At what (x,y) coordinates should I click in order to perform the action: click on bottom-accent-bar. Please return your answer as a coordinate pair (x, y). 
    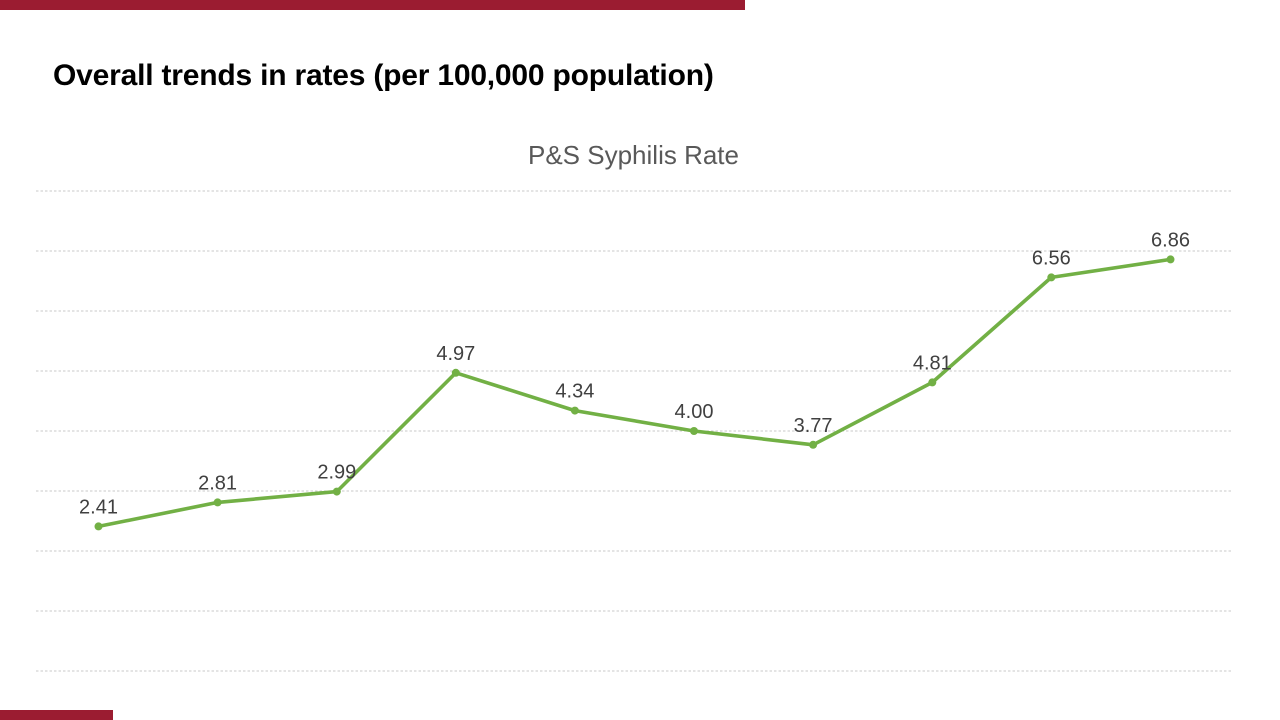
    Looking at the image, I should click on (56, 715).